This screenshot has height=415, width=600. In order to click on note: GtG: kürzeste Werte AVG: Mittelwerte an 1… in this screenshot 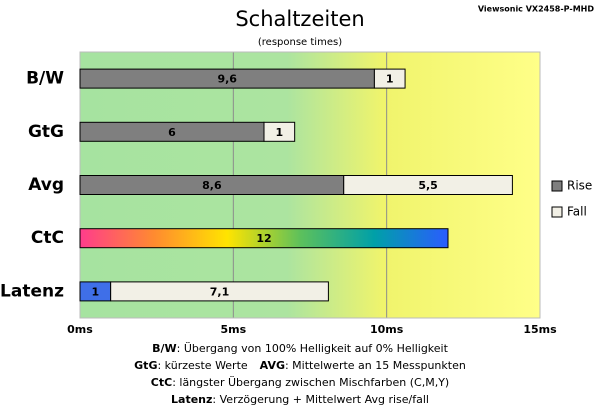, I will do `click(300, 365)`.